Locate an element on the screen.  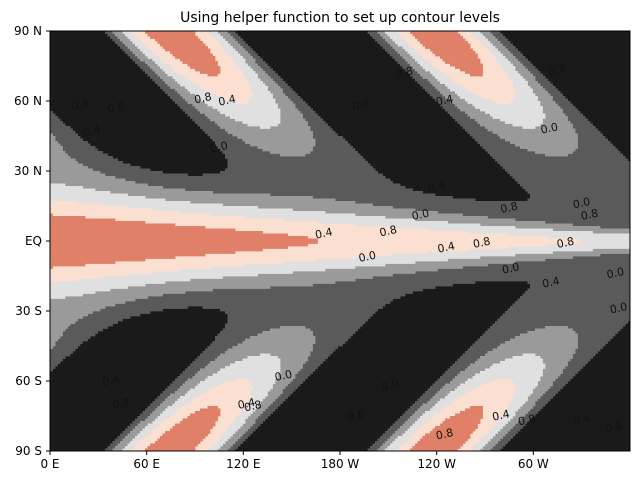
x-tick-label: 120 W is located at coordinates (436, 464).